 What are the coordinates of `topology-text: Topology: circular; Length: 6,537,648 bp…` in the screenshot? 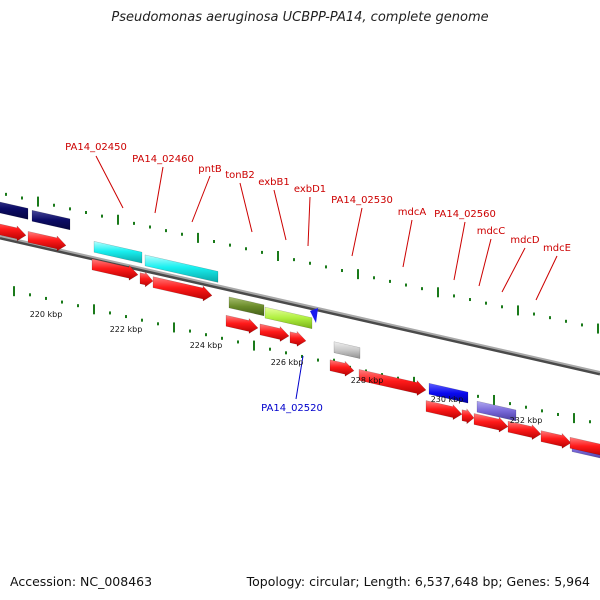 It's located at (418, 581).